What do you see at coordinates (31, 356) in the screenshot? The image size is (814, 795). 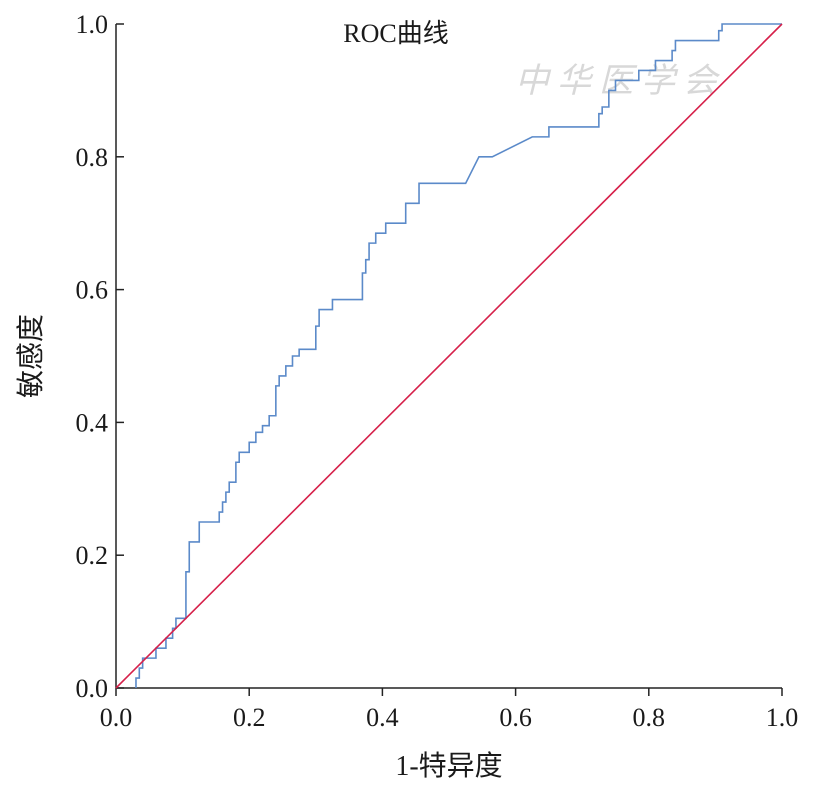 I see `y-axis-label: 敏感度` at bounding box center [31, 356].